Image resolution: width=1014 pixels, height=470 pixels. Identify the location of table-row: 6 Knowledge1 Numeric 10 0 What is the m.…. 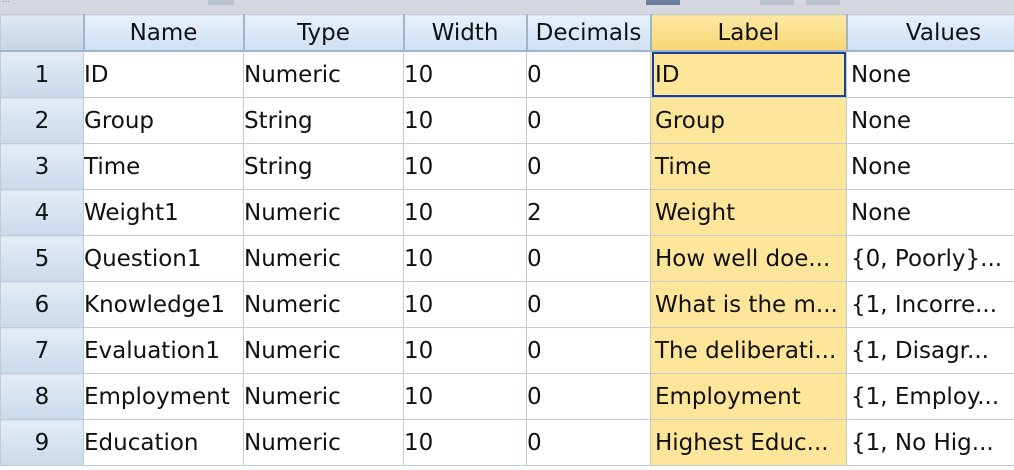
(507, 304).